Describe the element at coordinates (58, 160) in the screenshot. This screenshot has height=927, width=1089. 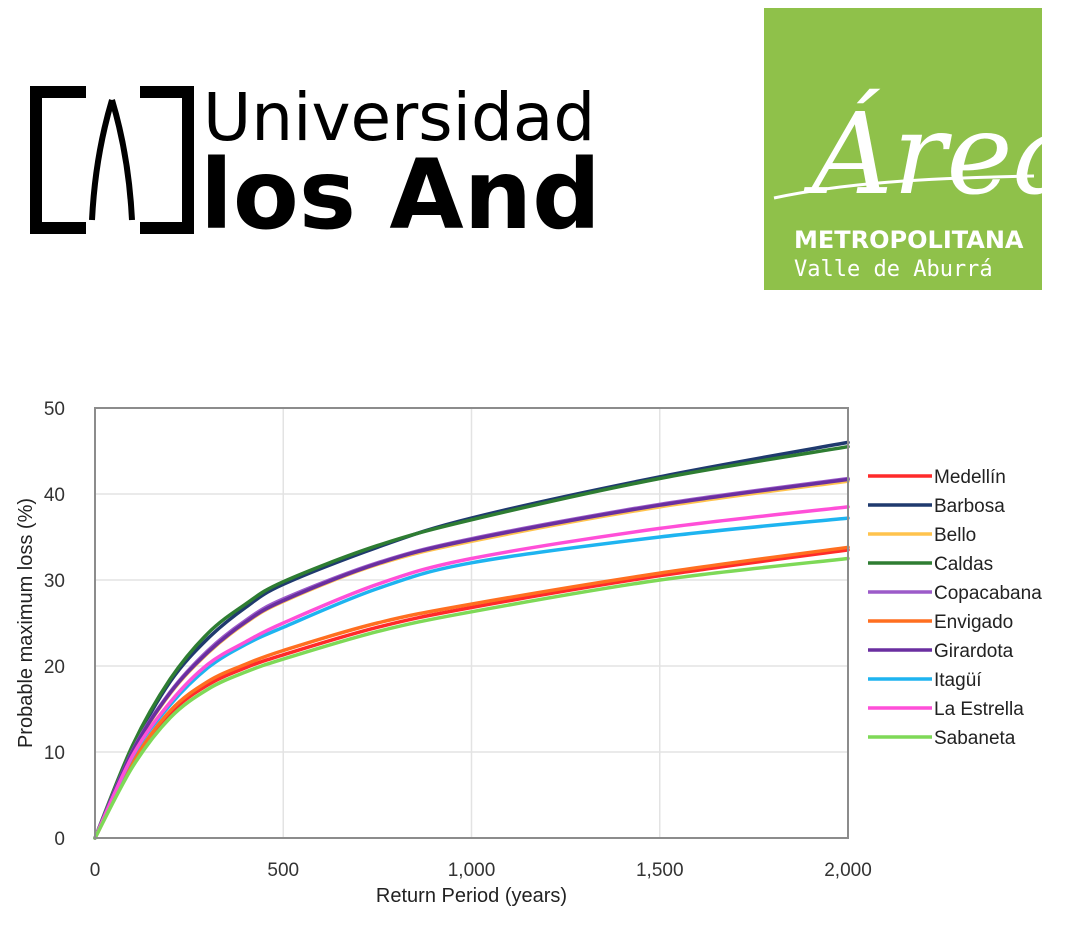
I see `uniandes-emblem-left-bracket` at that location.